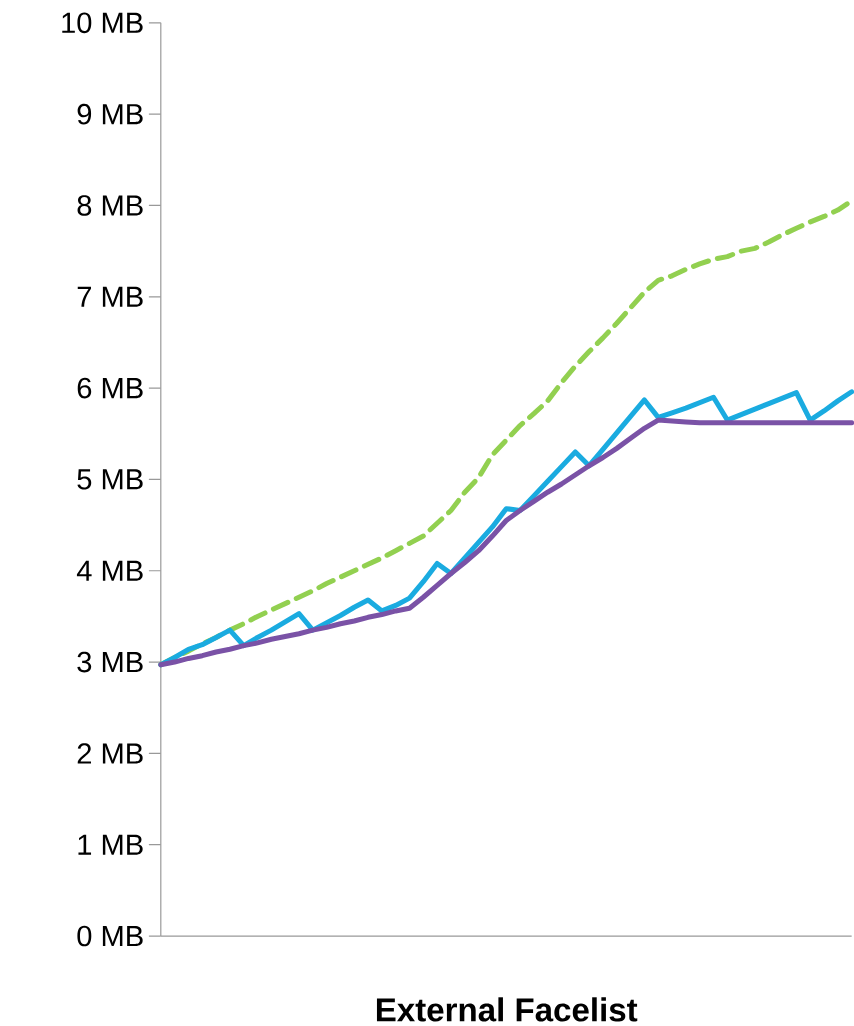 Image resolution: width=854 pixels, height=1026 pixels. Describe the element at coordinates (110, 114) in the screenshot. I see `y-tick-label: 9 MB` at that location.